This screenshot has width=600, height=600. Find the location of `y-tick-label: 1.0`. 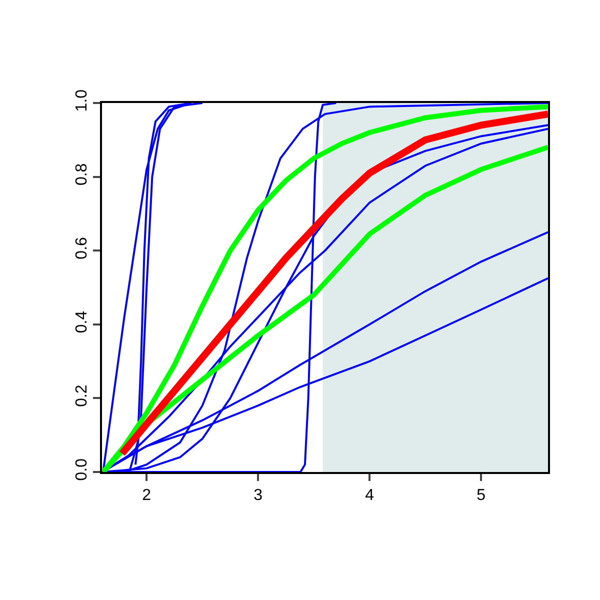

y-tick-label: 1.0 is located at coordinates (82, 100).